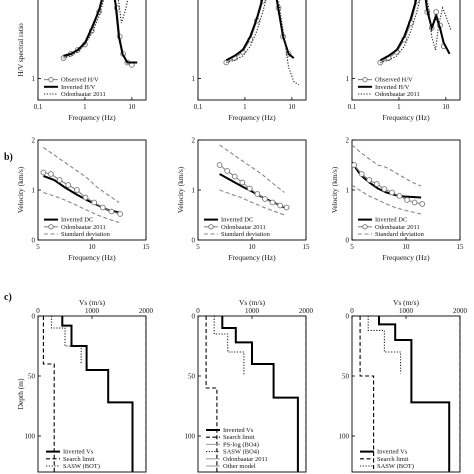  What do you see at coordinates (394, 80) in the screenshot?
I see `legend-label: Observed H/V` at bounding box center [394, 80].